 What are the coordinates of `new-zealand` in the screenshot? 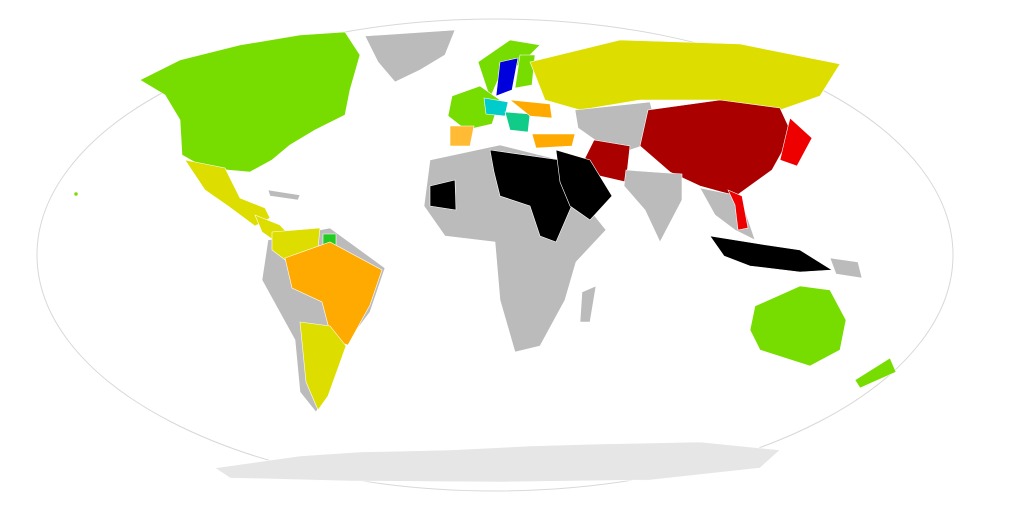 It's located at (875, 373).